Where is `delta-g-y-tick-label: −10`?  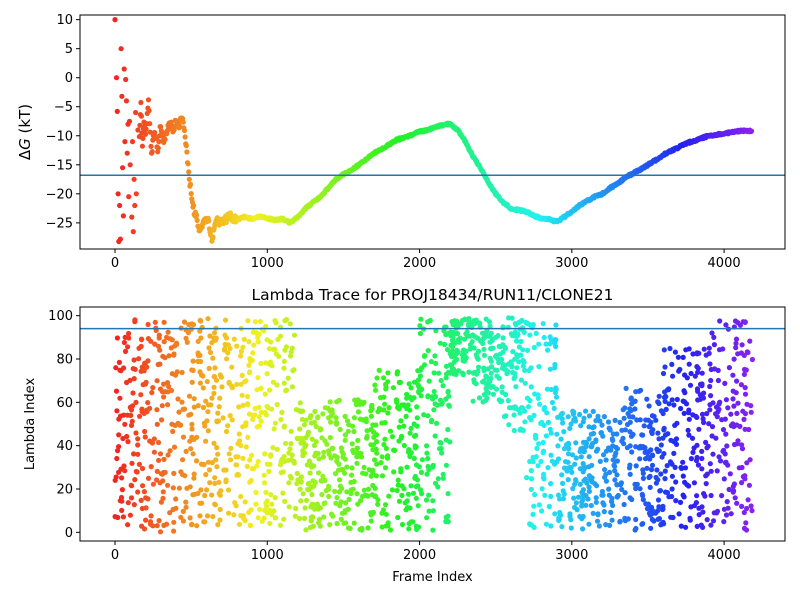
delta-g-y-tick-label: −10 is located at coordinates (59, 136).